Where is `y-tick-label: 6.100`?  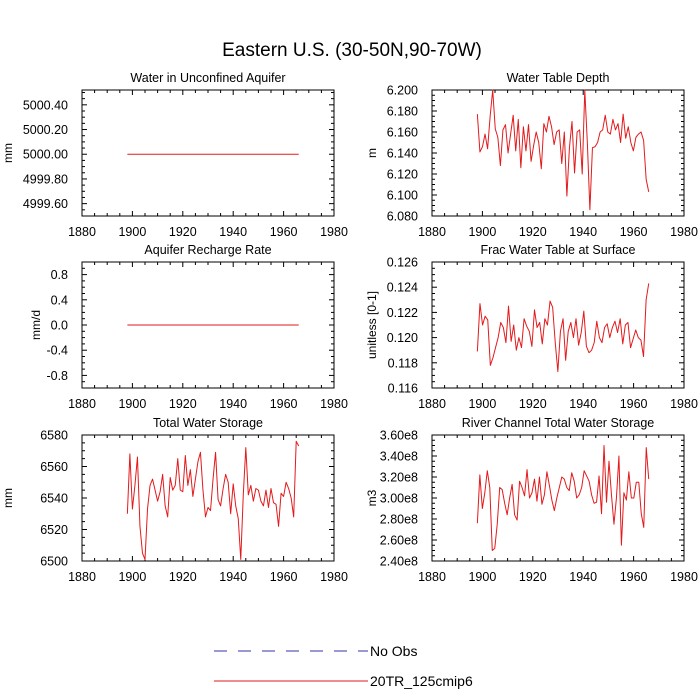 y-tick-label: 6.100 is located at coordinates (402, 196).